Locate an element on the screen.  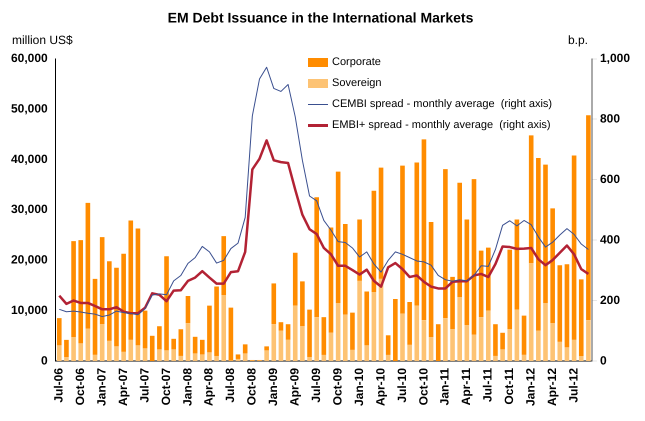
x-tick-label: Jul-11 is located at coordinates (487, 385).